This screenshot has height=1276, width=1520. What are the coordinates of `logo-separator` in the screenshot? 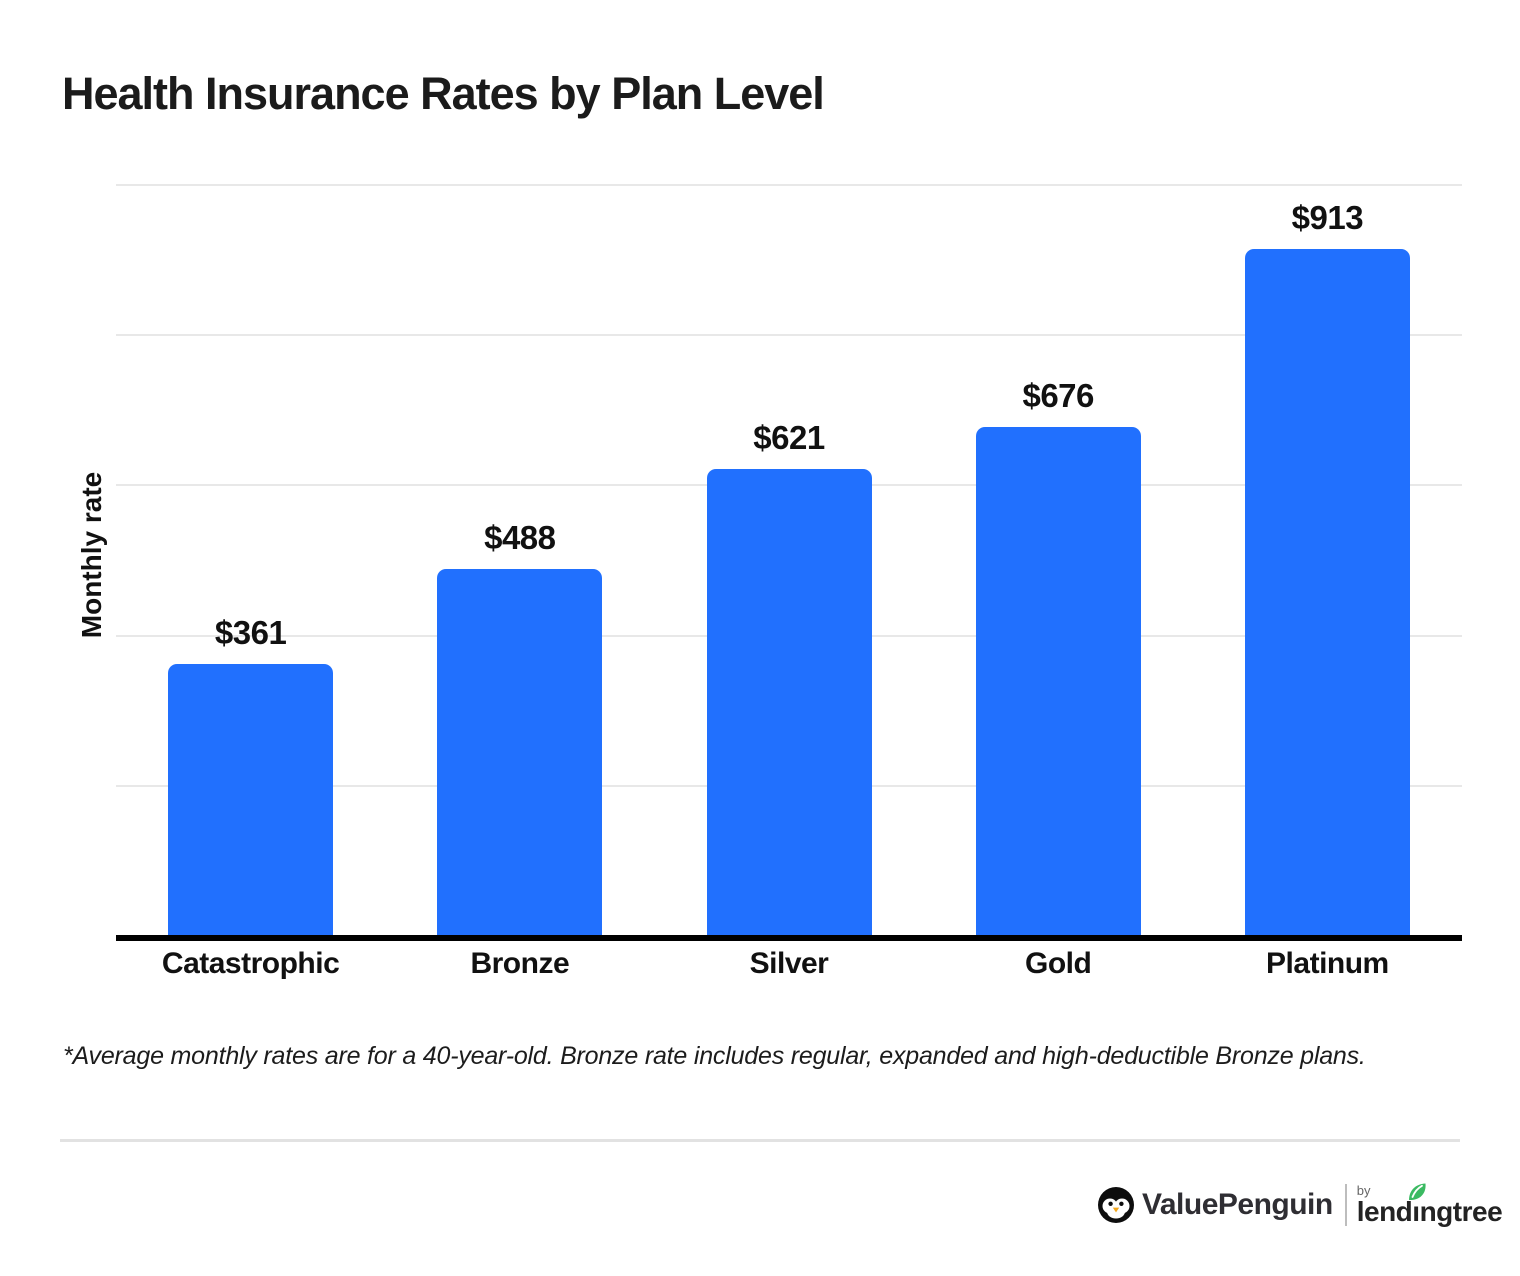 It's located at (1345, 1205).